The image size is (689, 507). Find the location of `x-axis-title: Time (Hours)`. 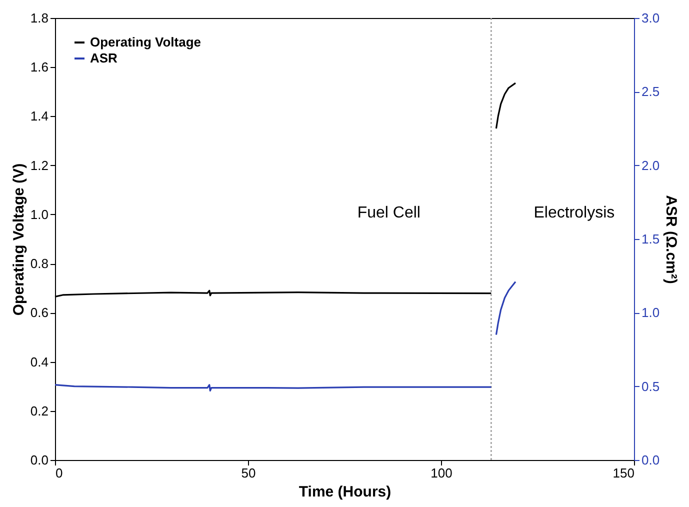

x-axis-title: Time (Hours) is located at coordinates (345, 492).